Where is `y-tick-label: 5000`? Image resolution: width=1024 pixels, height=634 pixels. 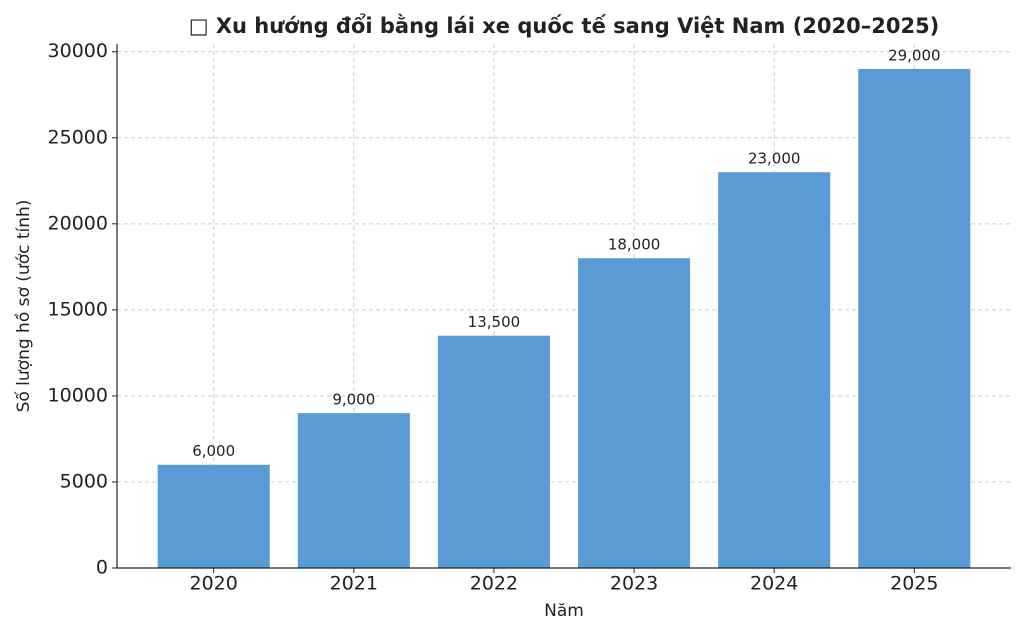 y-tick-label: 5000 is located at coordinates (84, 481).